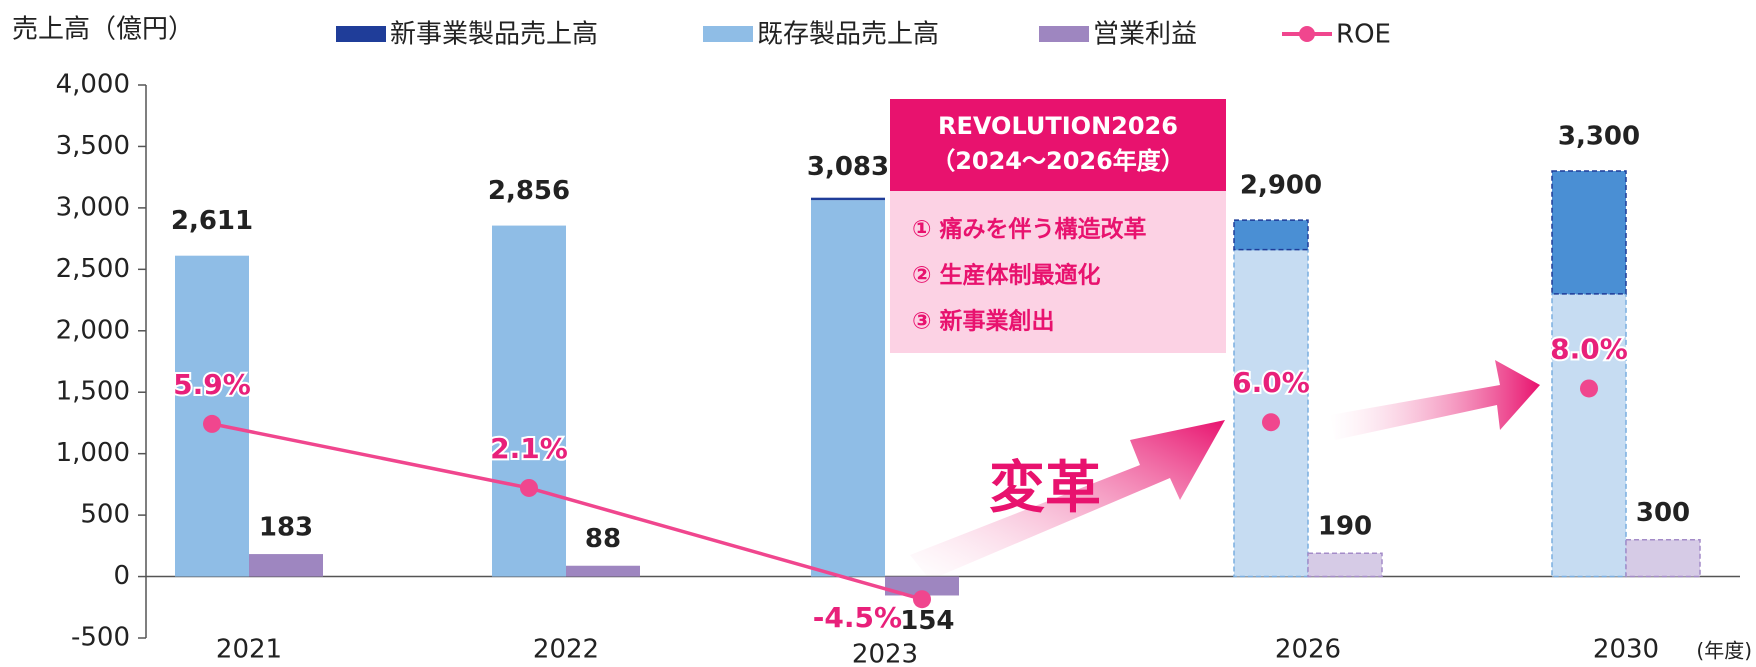 Image resolution: width=1756 pixels, height=667 pixels. What do you see at coordinates (1626, 650) in the screenshot?
I see `x-tick-label: 2030` at bounding box center [1626, 650].